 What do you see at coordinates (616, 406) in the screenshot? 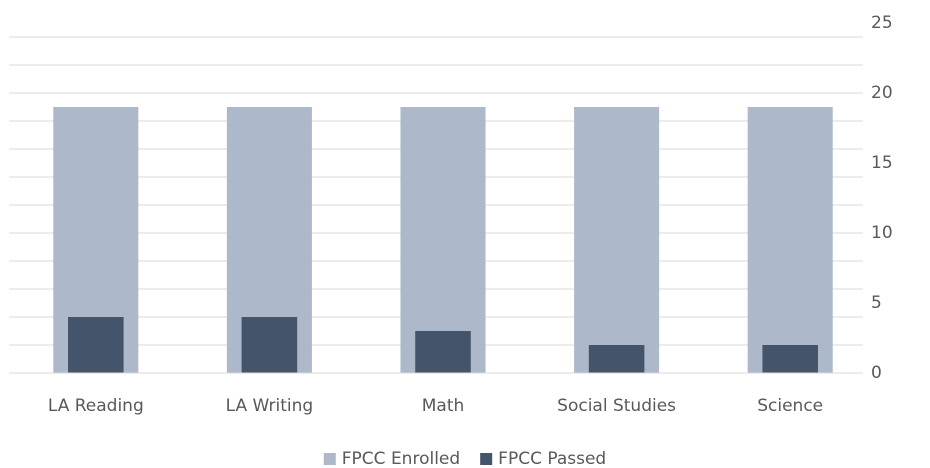
I see `x-tick-label: Social Studies` at bounding box center [616, 406].